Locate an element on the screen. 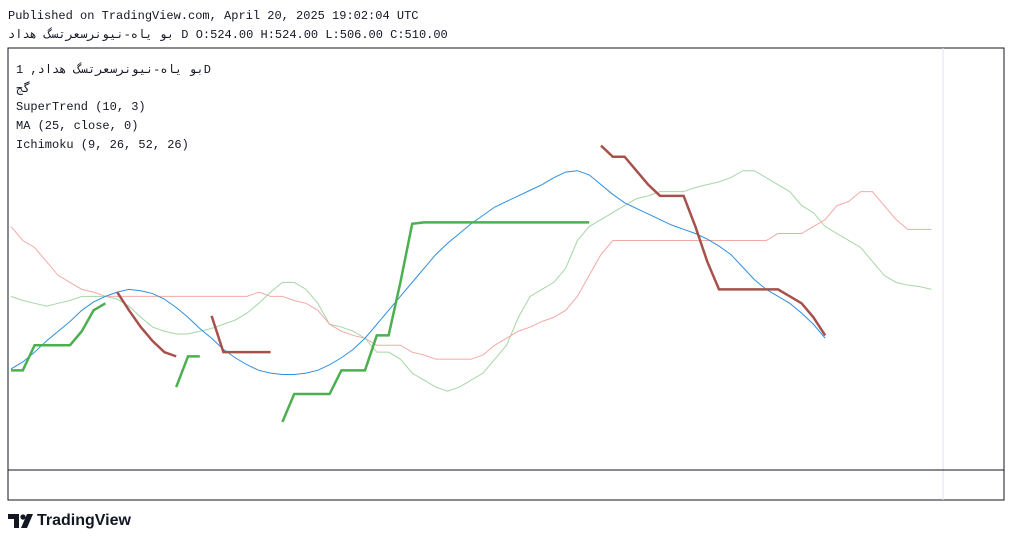 The width and height of the screenshot is (1012, 541). brand-name: TradingView is located at coordinates (84, 520).